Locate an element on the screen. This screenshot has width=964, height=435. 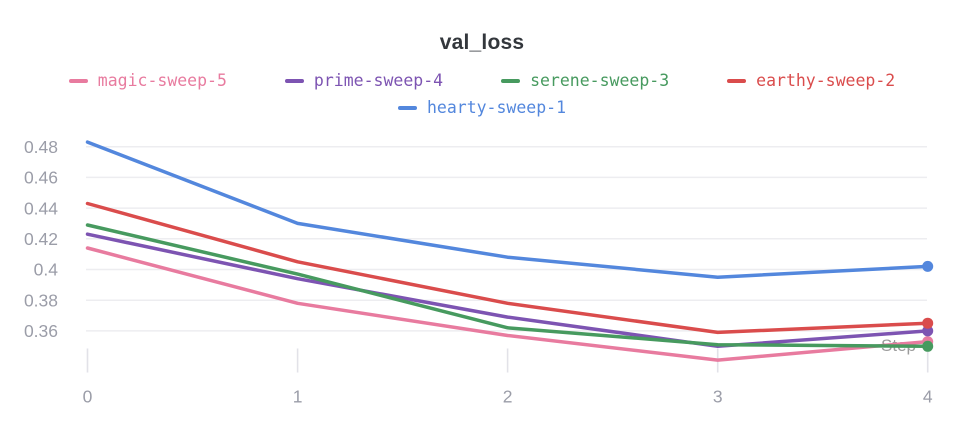
legend-item-serene-sweep-3: serene-sweep-3 is located at coordinates (585, 81).